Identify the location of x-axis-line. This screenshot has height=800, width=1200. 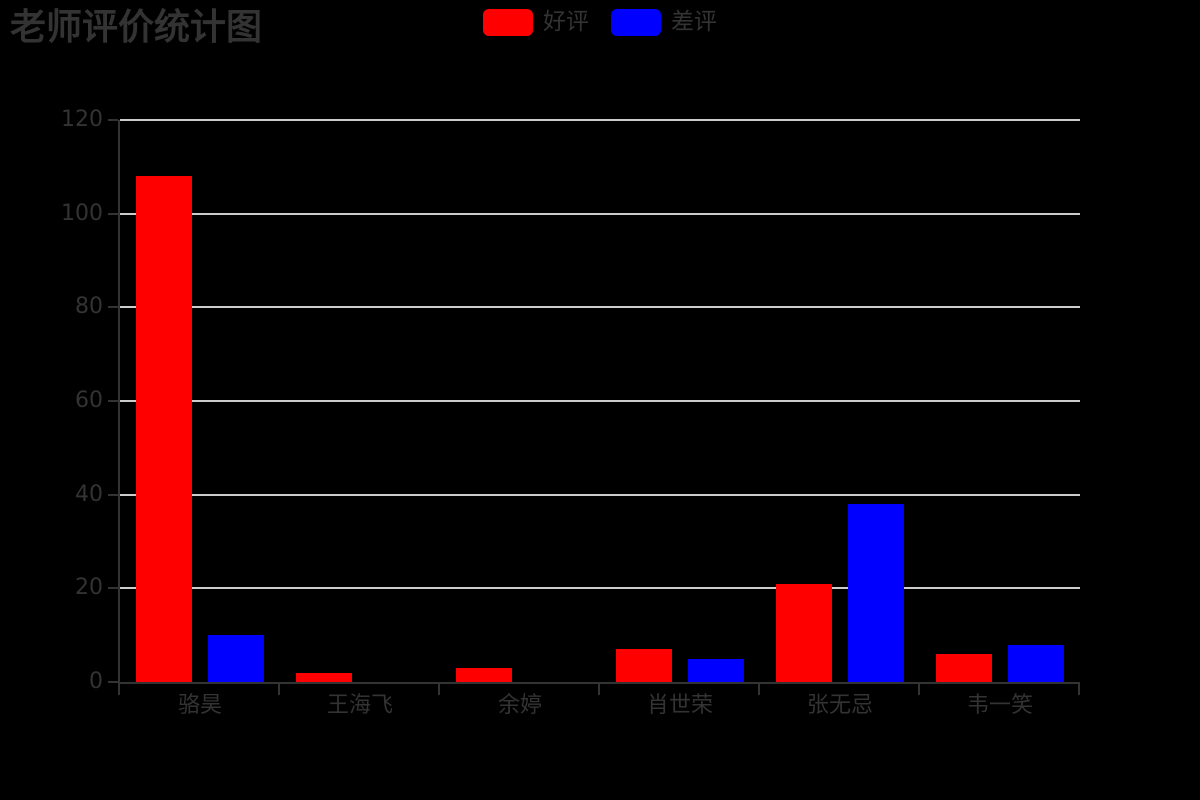
(599, 683).